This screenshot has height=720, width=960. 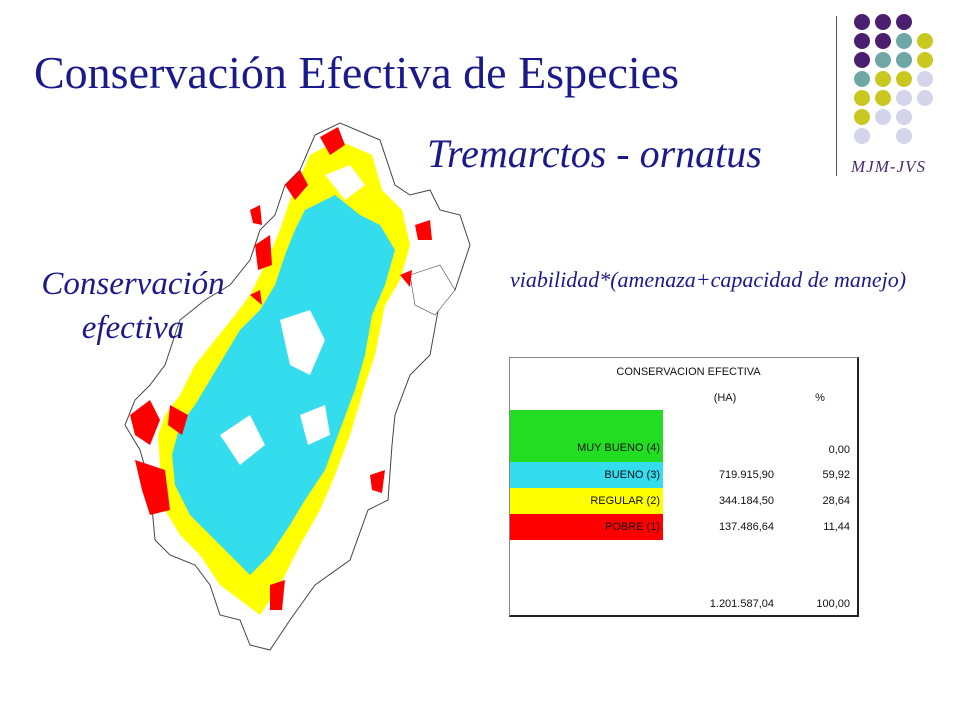 I want to click on row-ha: 137.486,64, so click(x=746, y=527).